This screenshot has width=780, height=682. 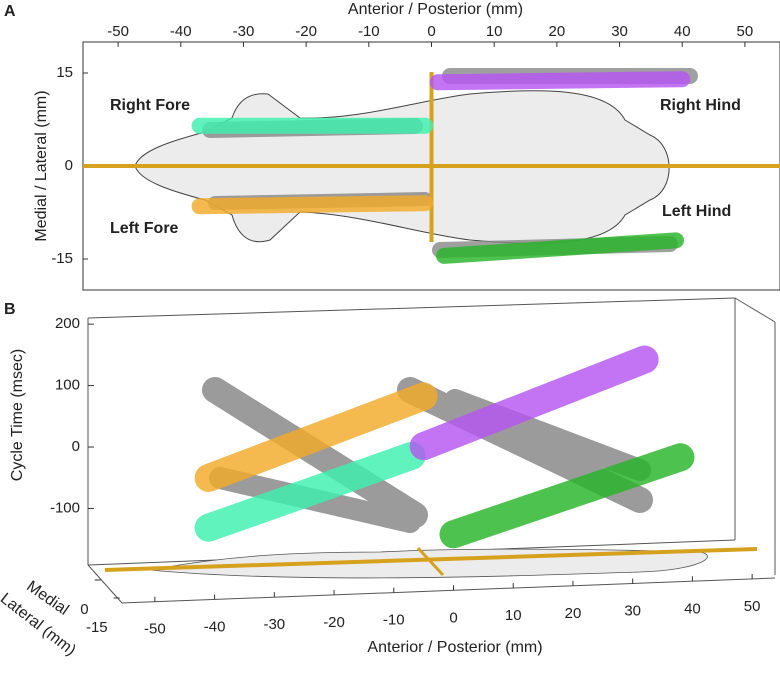 I want to click on midline-cross, so click(x=430, y=561).